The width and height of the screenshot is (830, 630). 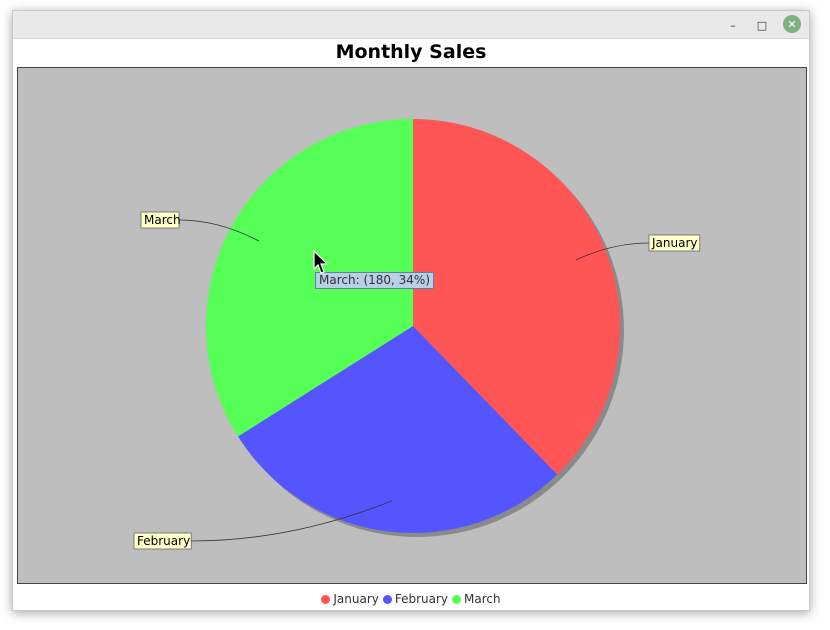 I want to click on slice-label-text: March, so click(x=162, y=220).